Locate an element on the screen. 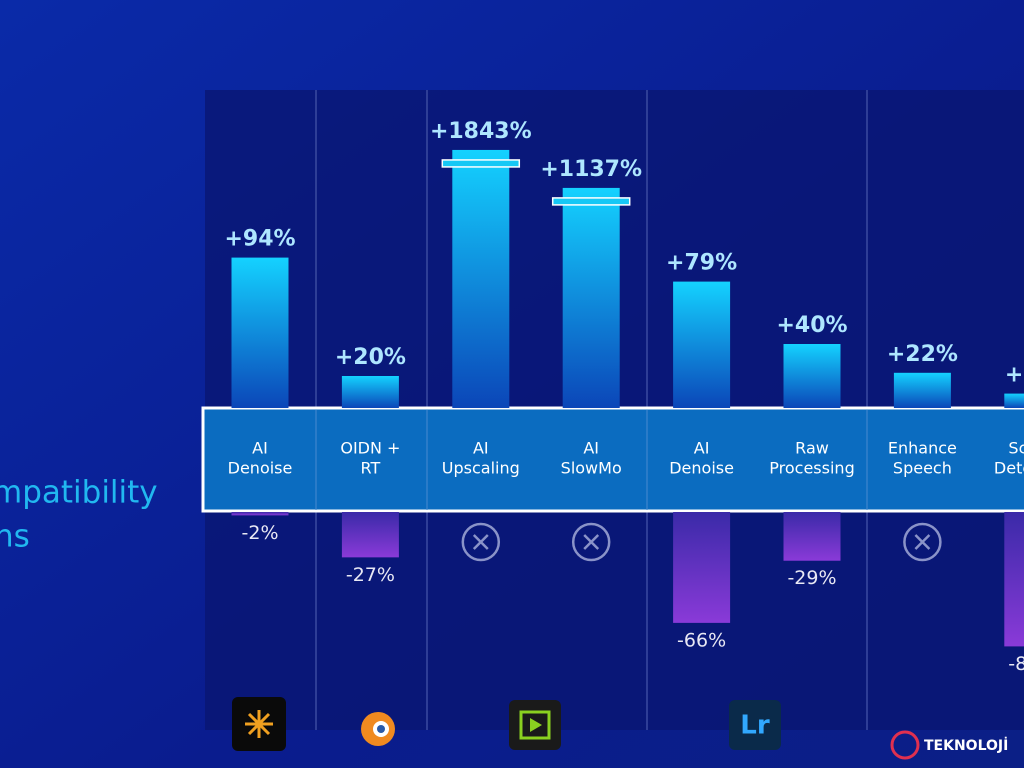  value-label: +1843% is located at coordinates (481, 131).